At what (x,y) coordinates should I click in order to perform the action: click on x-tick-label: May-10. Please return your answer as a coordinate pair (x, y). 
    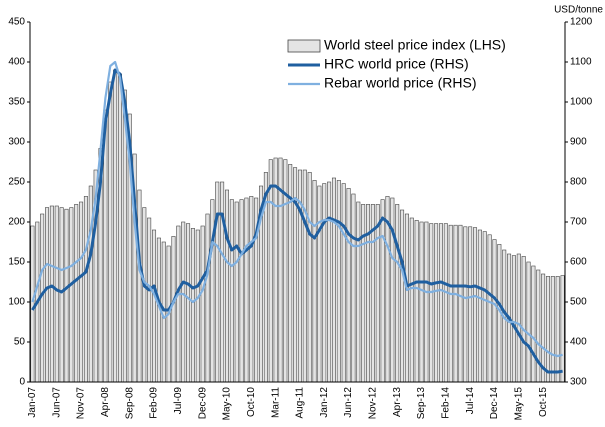
    Looking at the image, I should click on (227, 404).